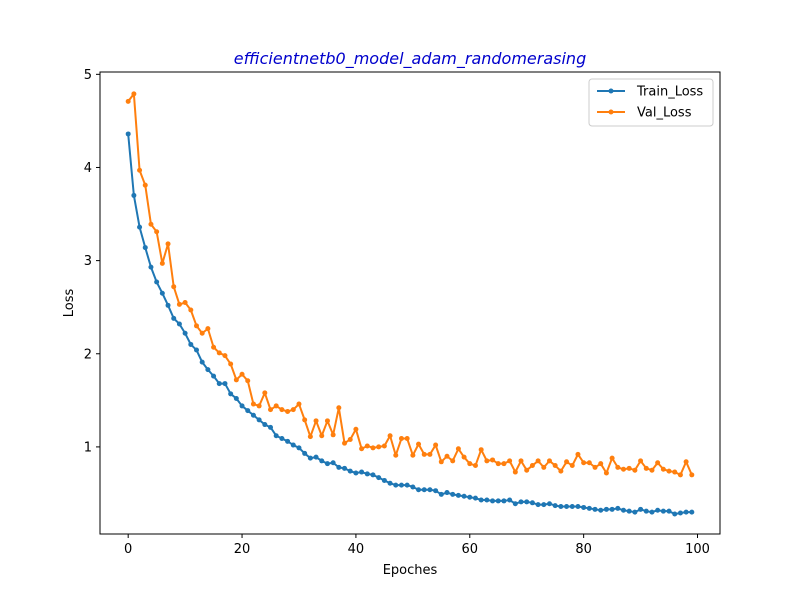  I want to click on x-axis-label: Epoches, so click(410, 570).